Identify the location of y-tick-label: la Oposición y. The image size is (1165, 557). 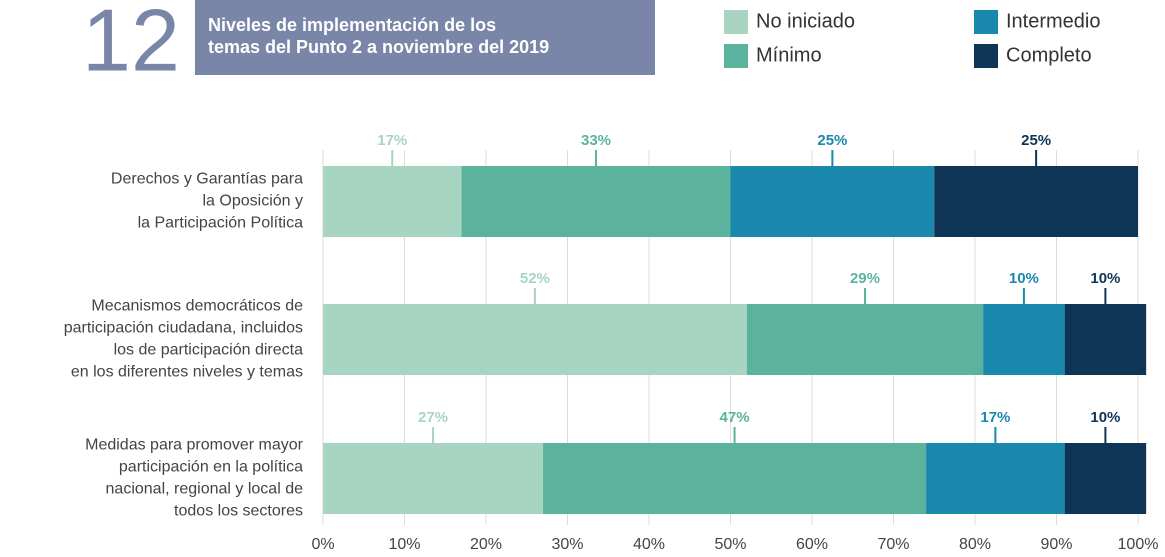
(253, 201).